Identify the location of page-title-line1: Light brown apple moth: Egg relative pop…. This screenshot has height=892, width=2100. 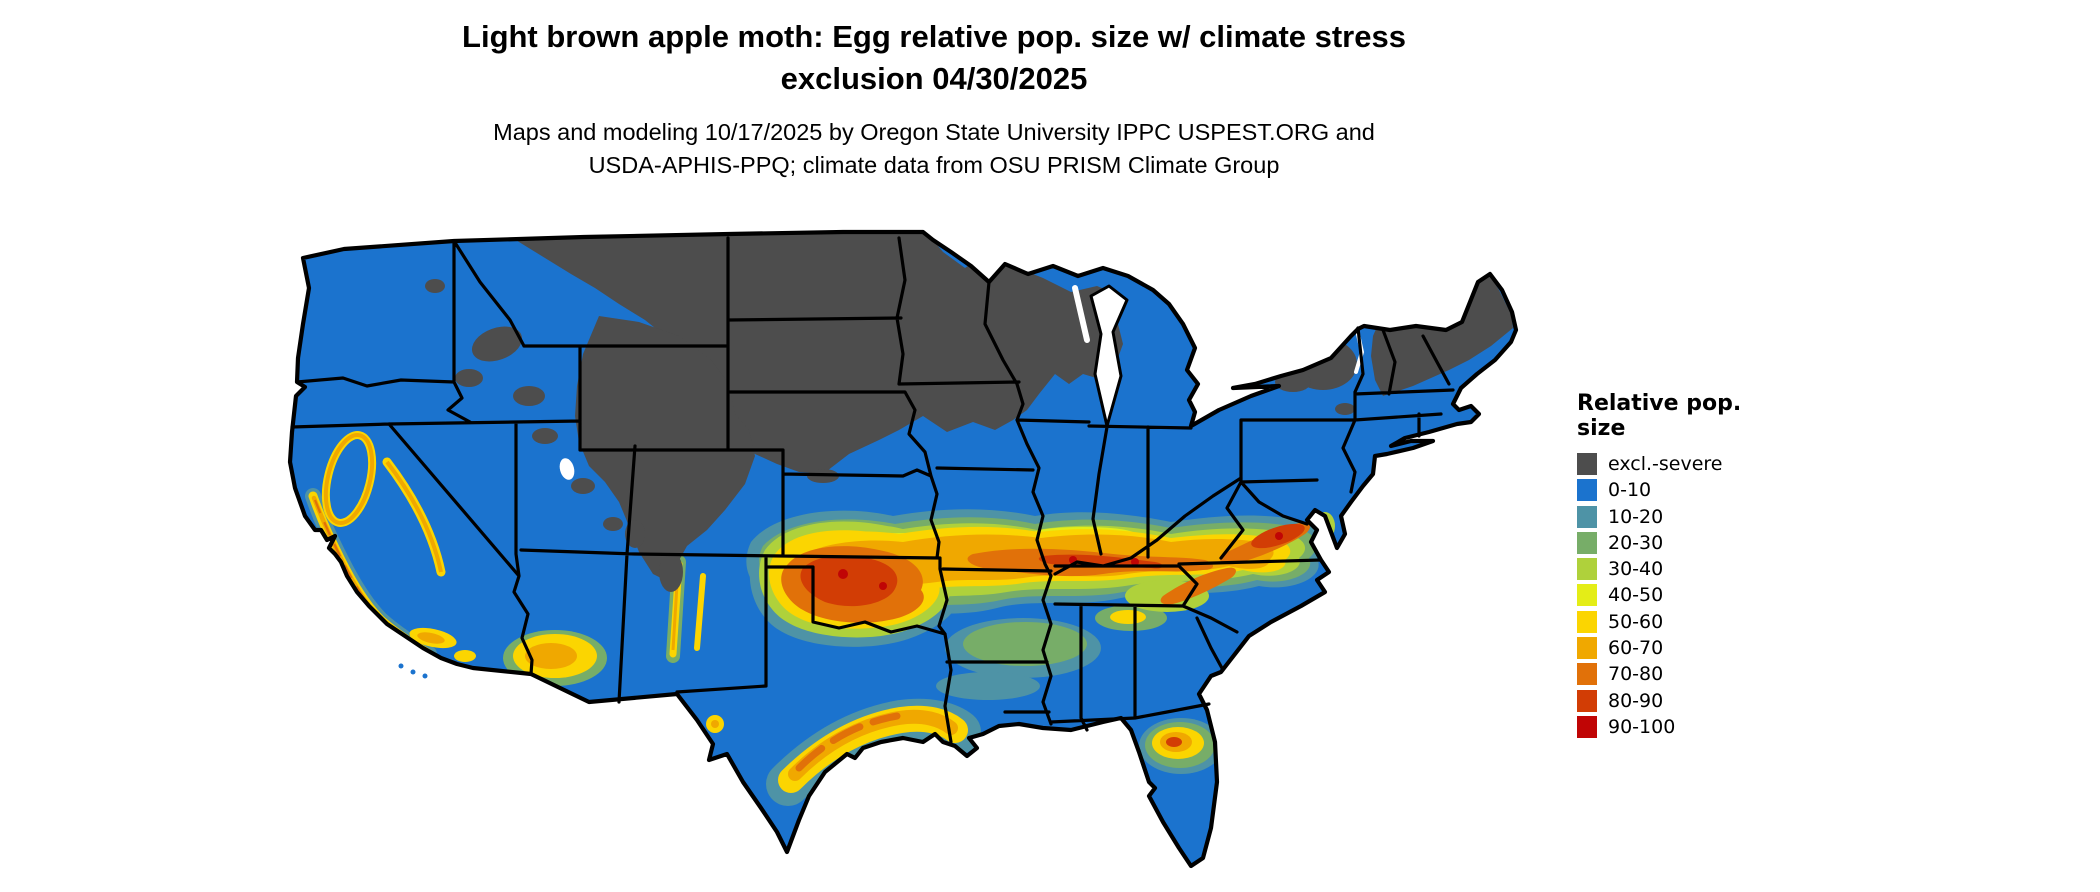
(934, 36).